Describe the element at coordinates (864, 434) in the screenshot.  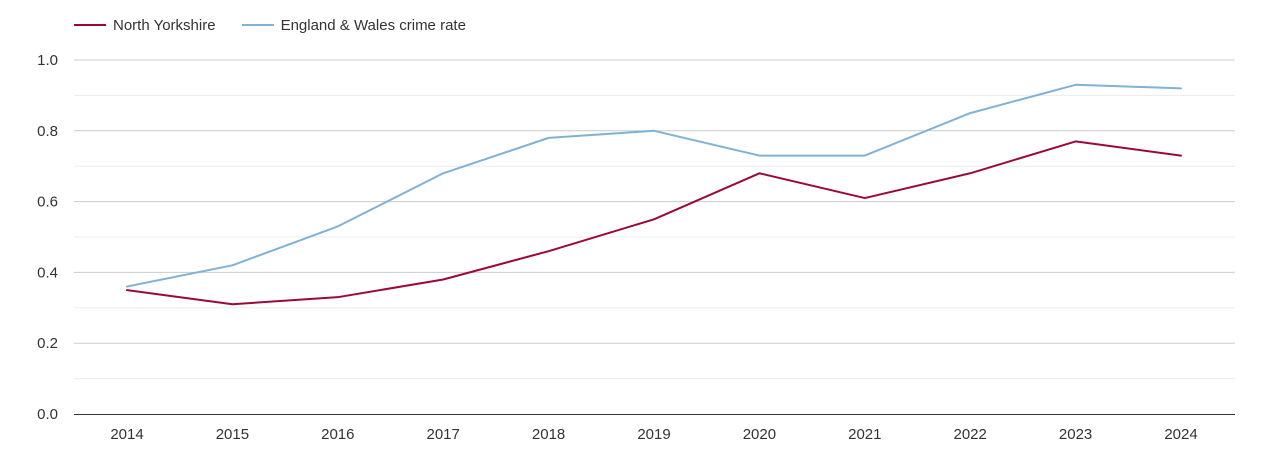
I see `x-tick-label: 2021` at that location.